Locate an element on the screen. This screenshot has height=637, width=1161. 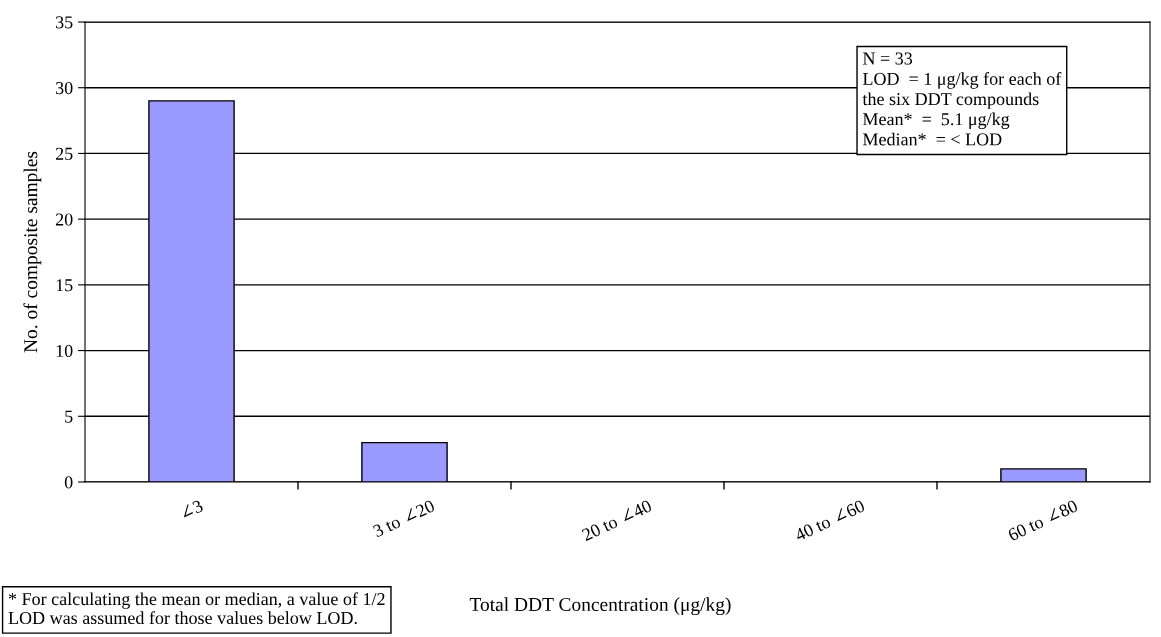
x-tick-label: 60 to ∠80 is located at coordinates (1043, 520).